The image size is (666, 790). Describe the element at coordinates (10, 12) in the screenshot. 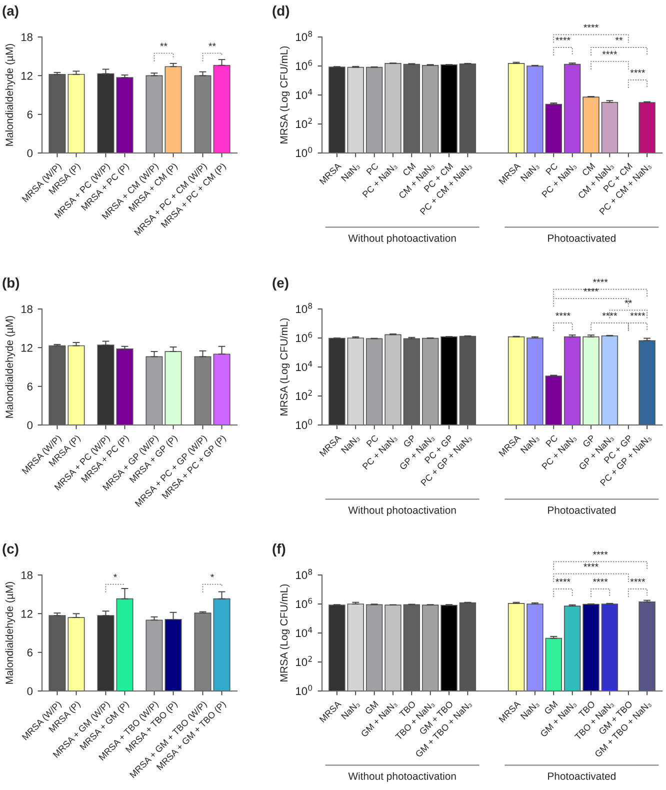

I see `chart-title: (a)` at that location.